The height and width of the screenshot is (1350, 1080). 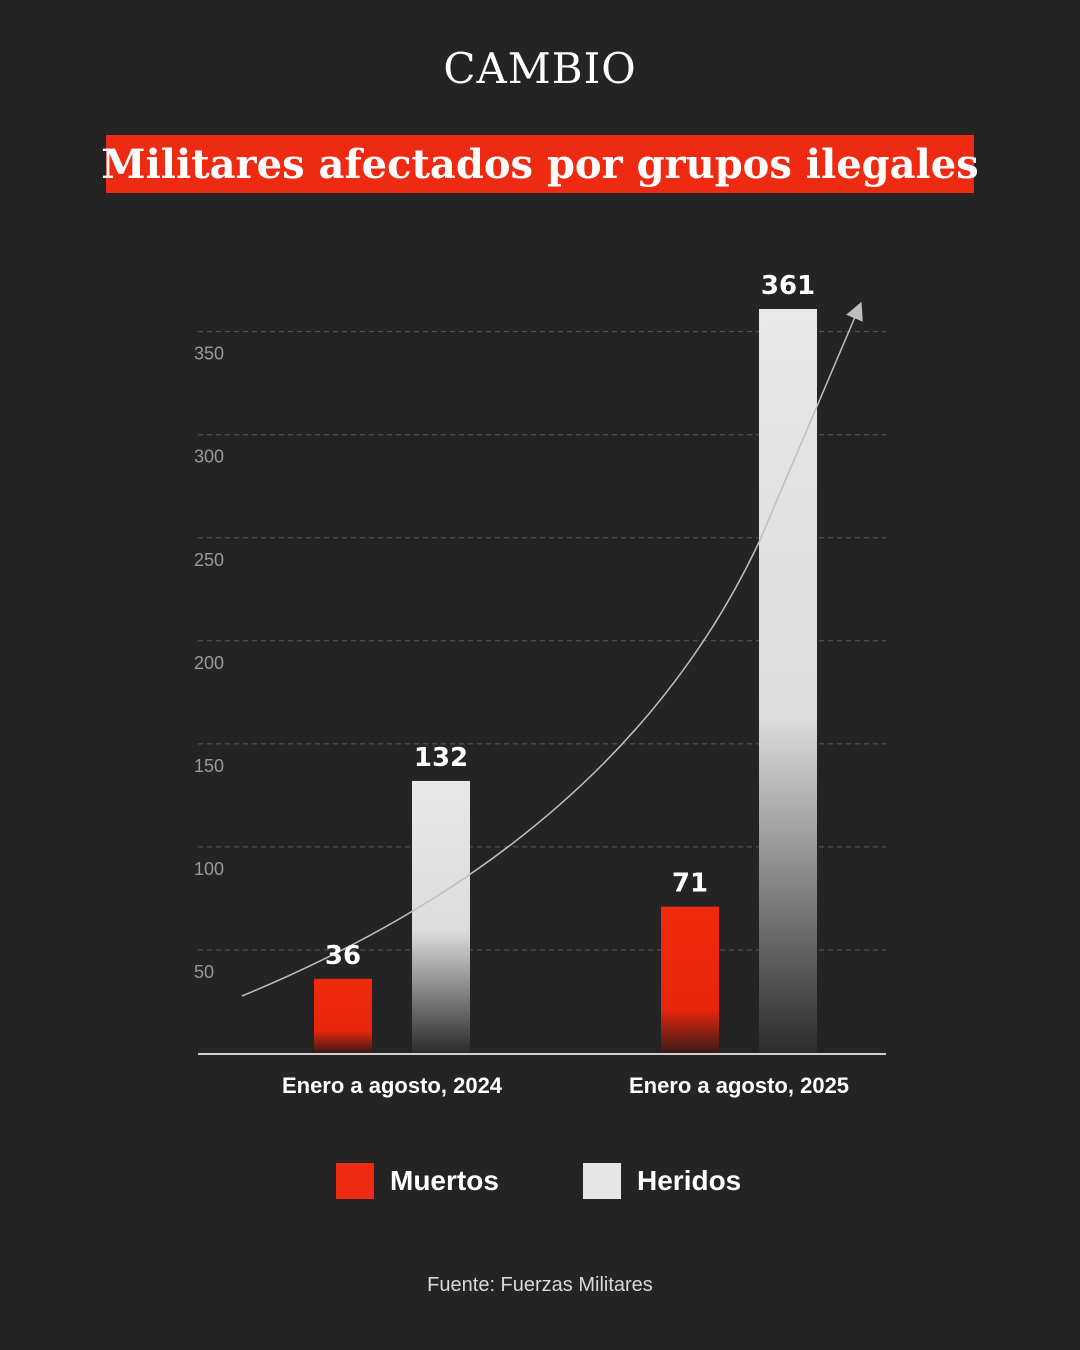 I want to click on x-tick-label: Enero a agosto, 2024, so click(x=392, y=1085).